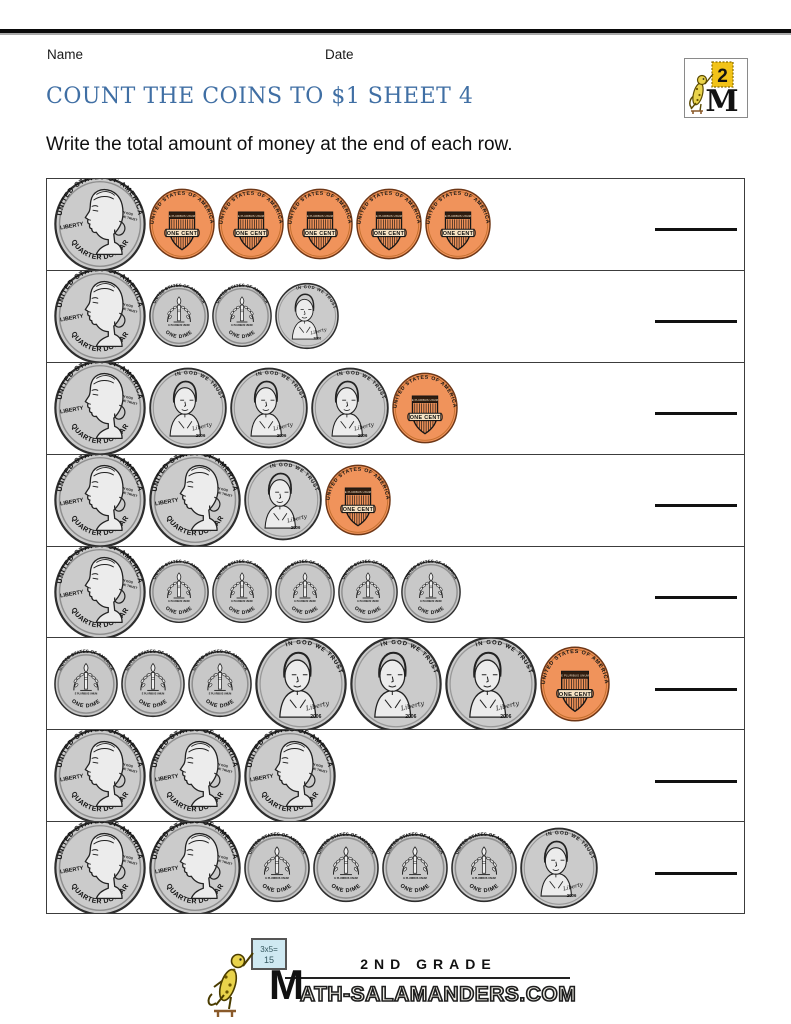 This screenshot has height=1024, width=791. I want to click on date-label: Date, so click(339, 54).